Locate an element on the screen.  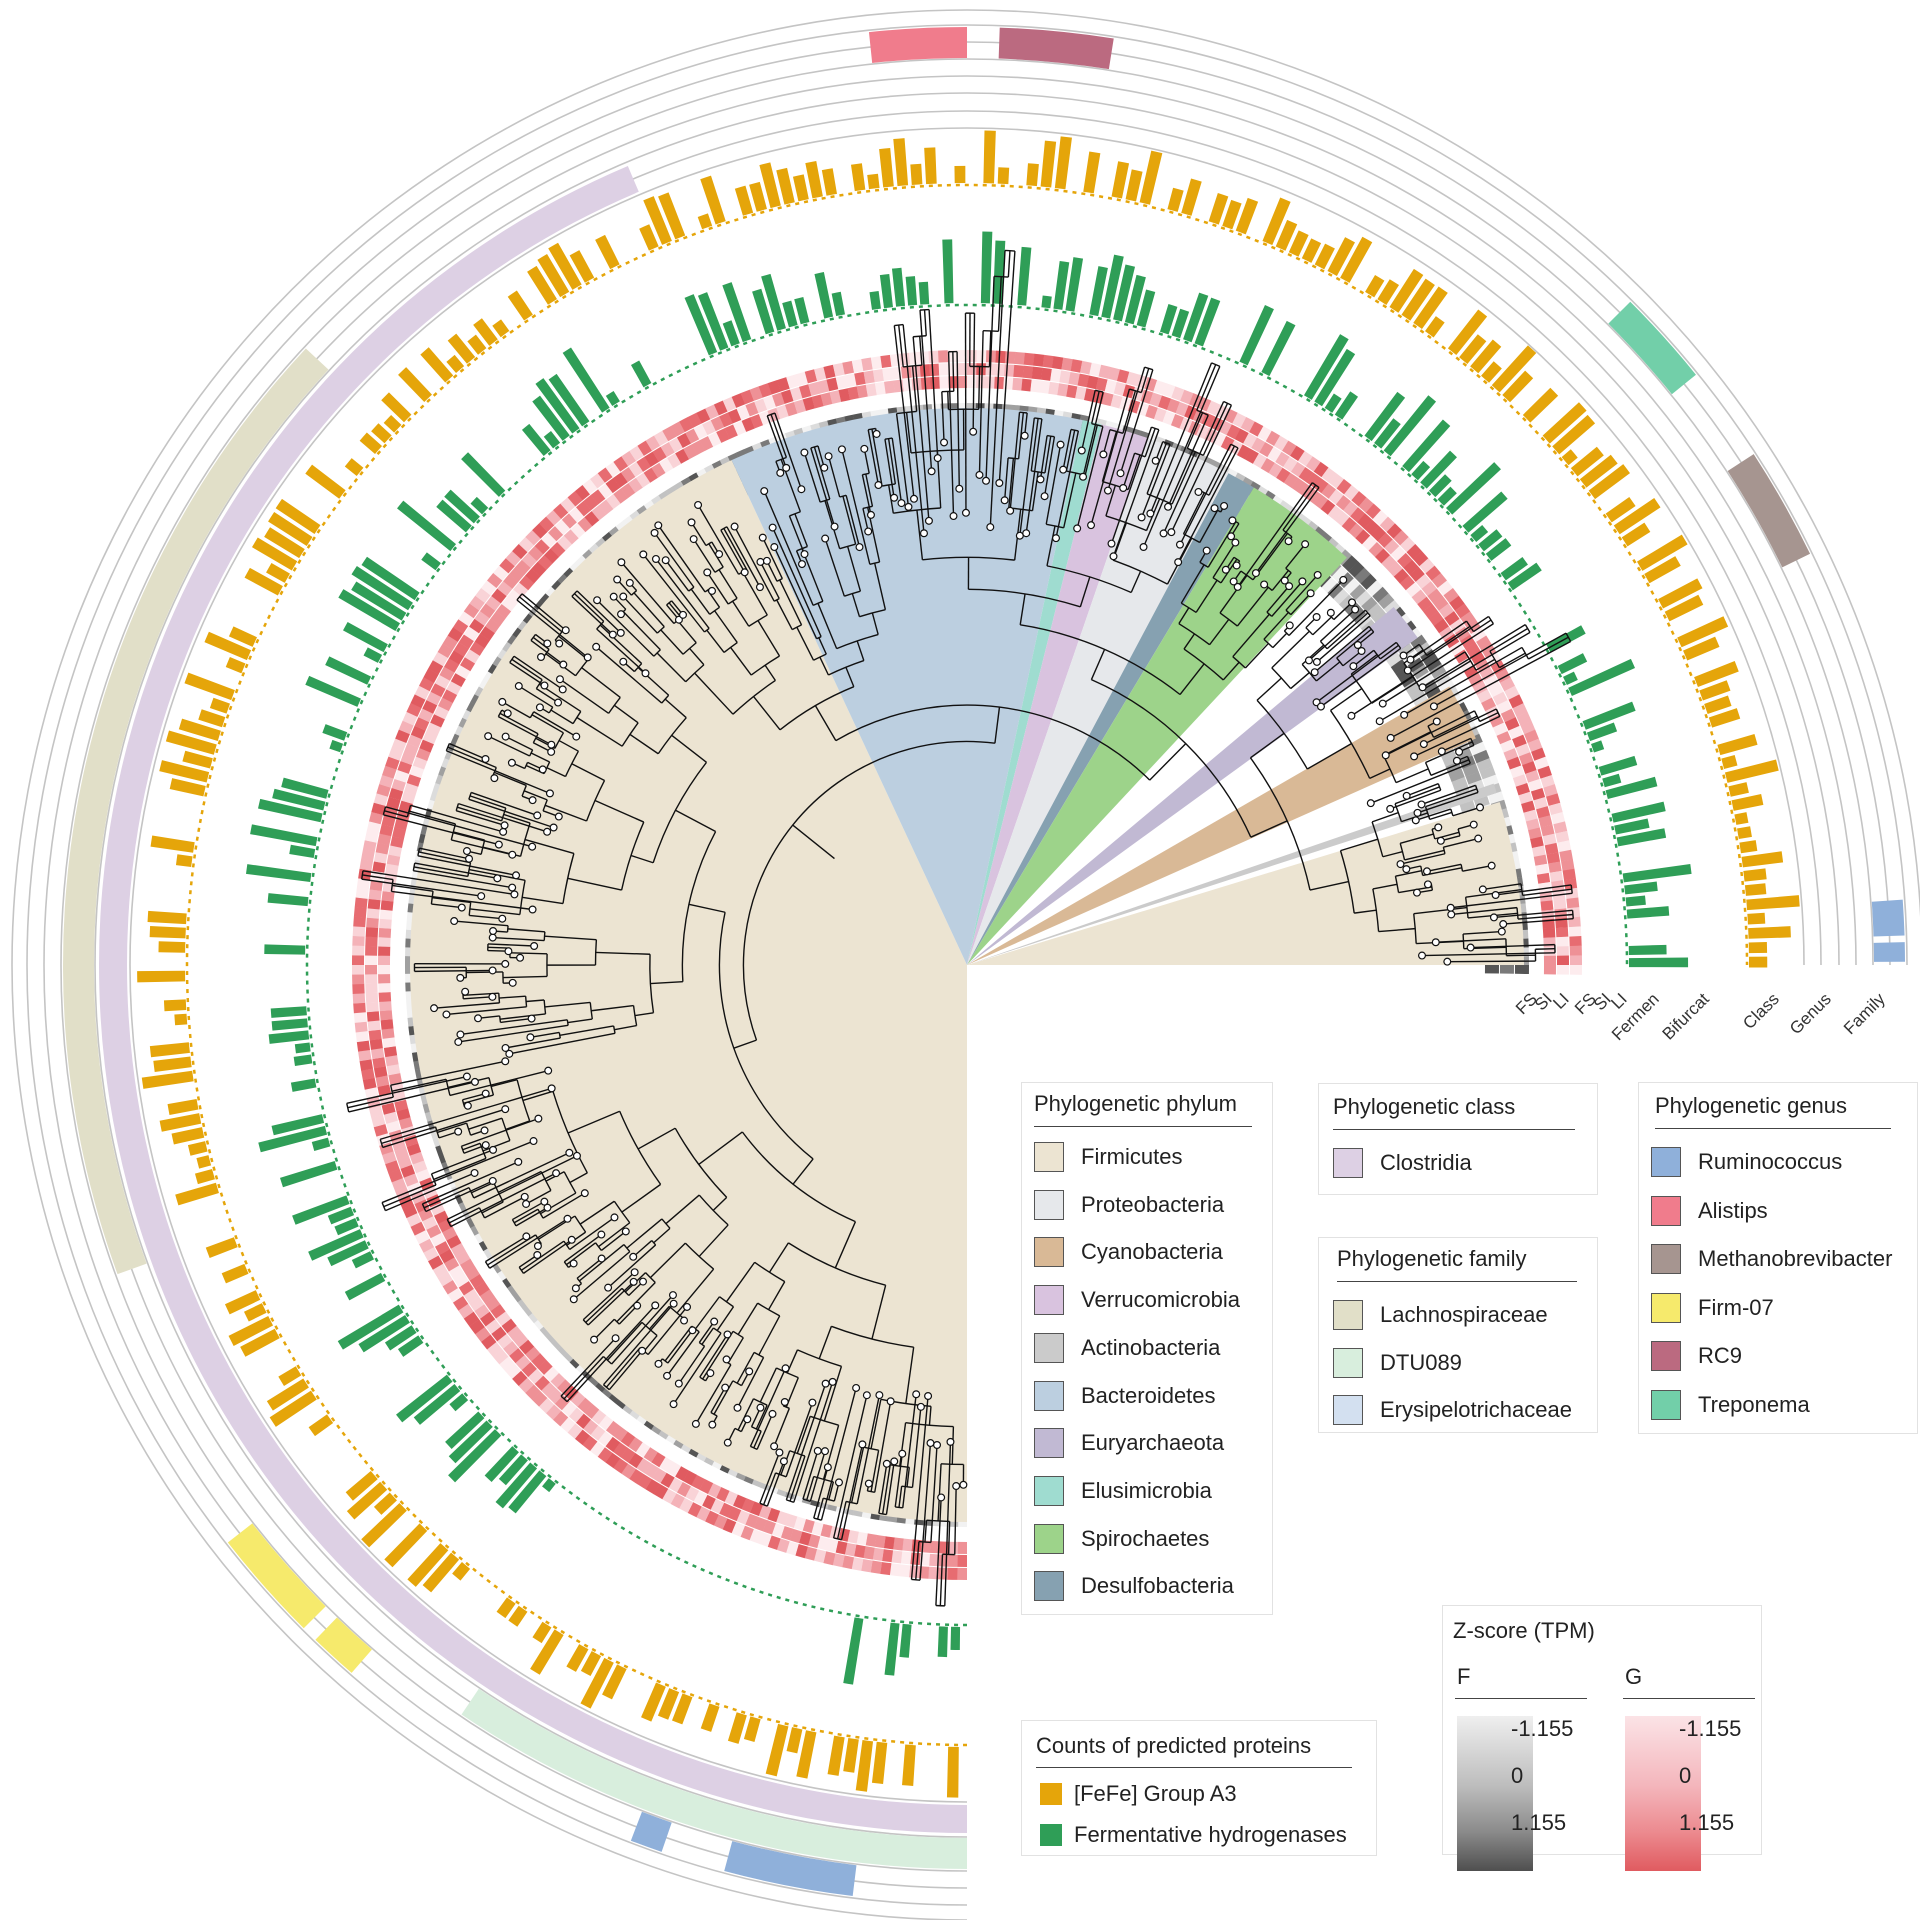
zscore-g-tick-mid: 0 is located at coordinates (1685, 1775).